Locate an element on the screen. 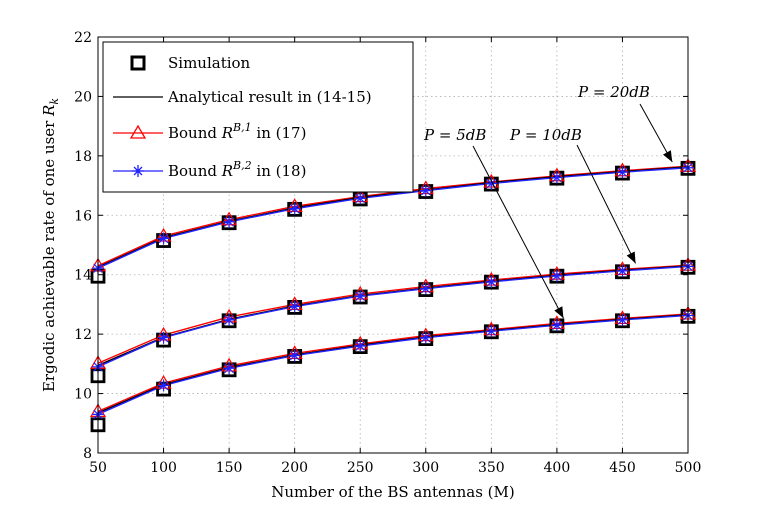  x-tick-label: 500 is located at coordinates (688, 468).